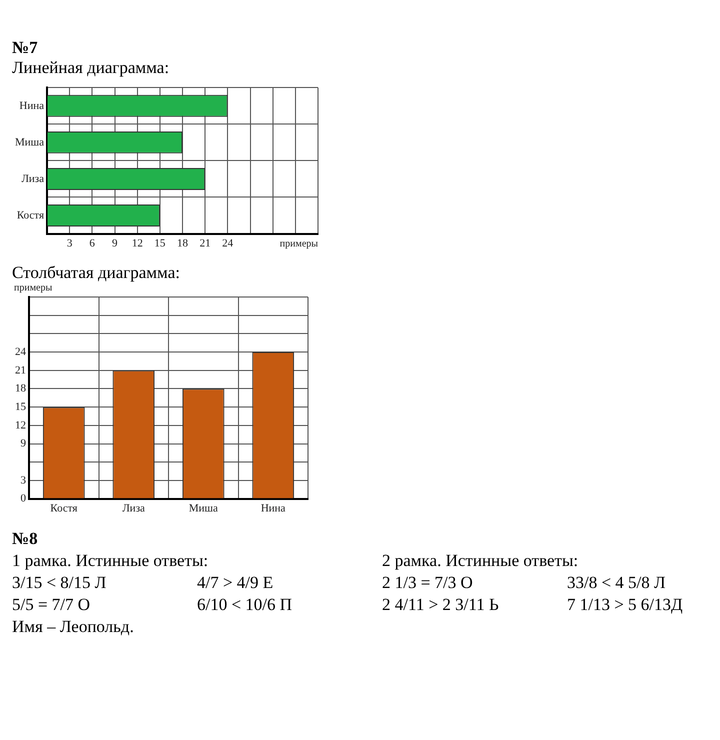 The width and height of the screenshot is (720, 740). What do you see at coordinates (73, 627) in the screenshot?
I see `text: Имя – Леопольд.` at bounding box center [73, 627].